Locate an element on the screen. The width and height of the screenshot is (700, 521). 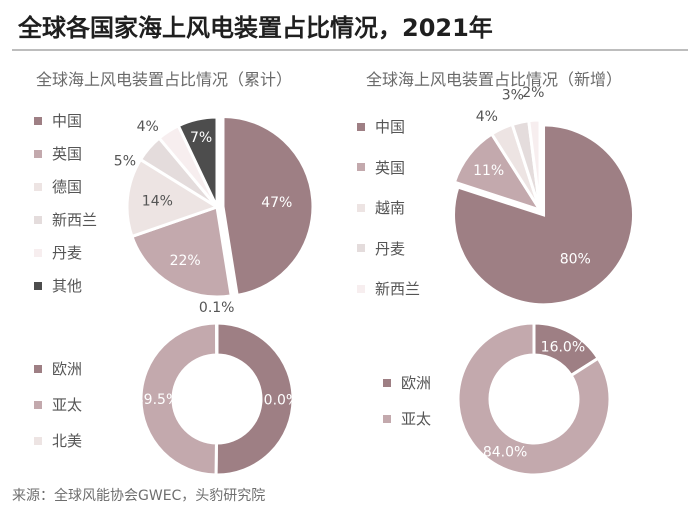
title-divider is located at coordinates (350, 50).